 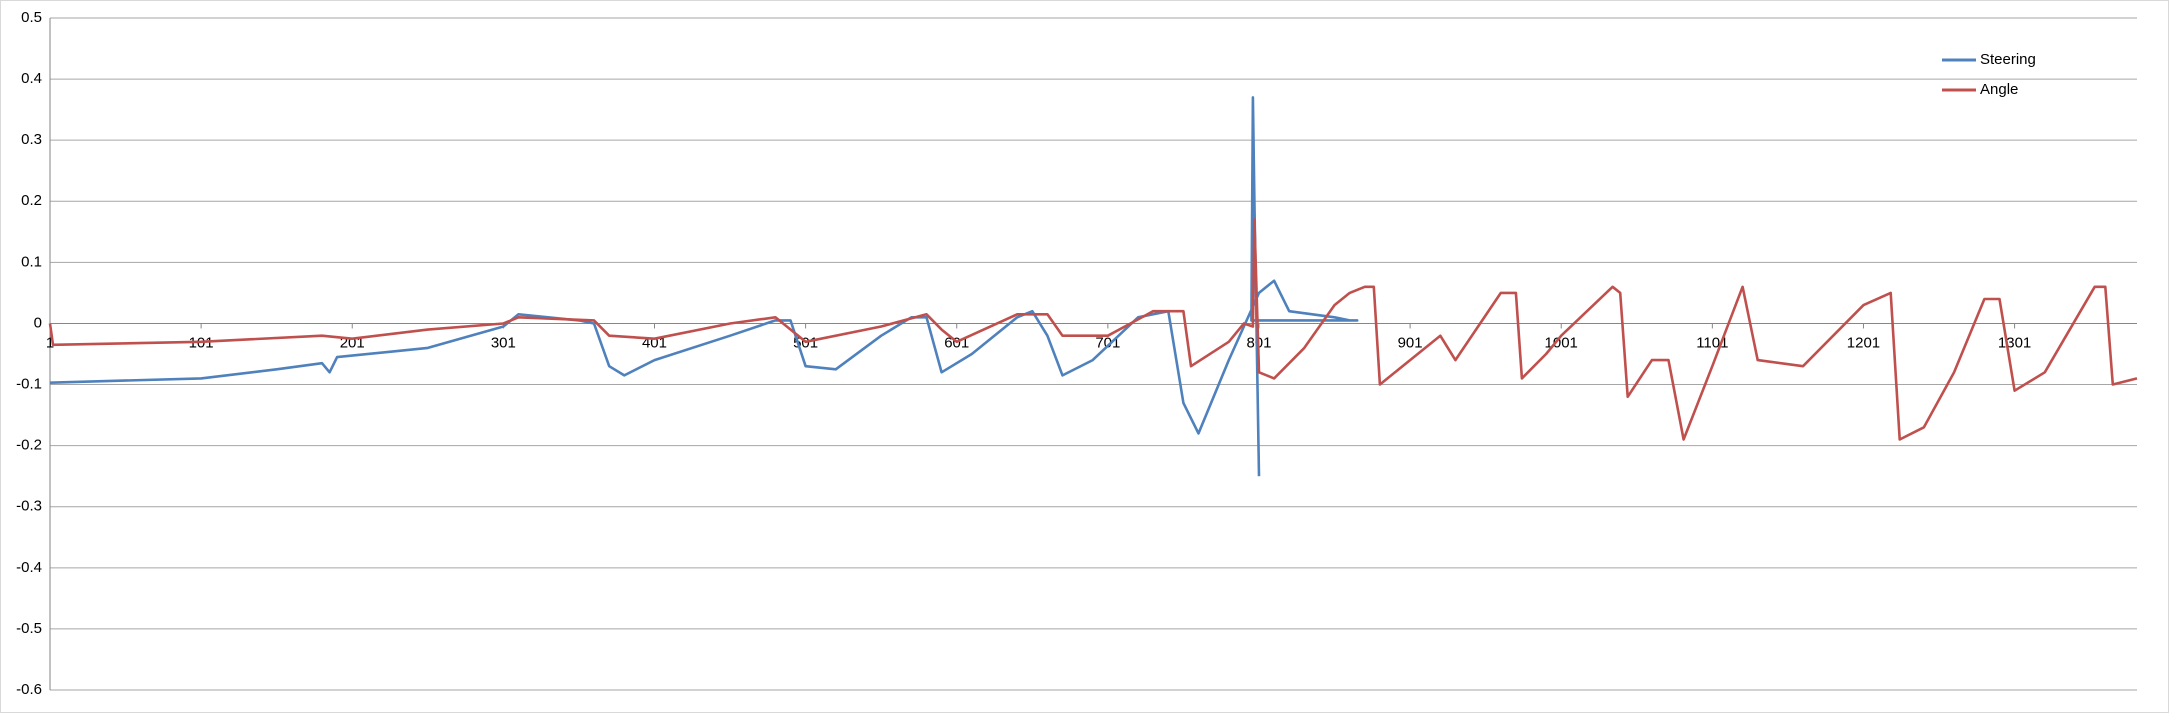 I want to click on y-tick-label: -0.3, so click(x=29, y=506).